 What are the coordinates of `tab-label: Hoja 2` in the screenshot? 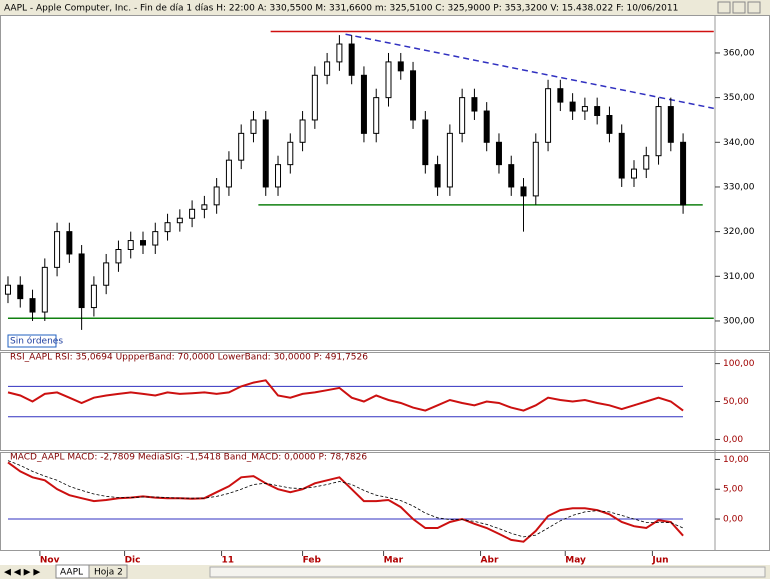 It's located at (108, 573).